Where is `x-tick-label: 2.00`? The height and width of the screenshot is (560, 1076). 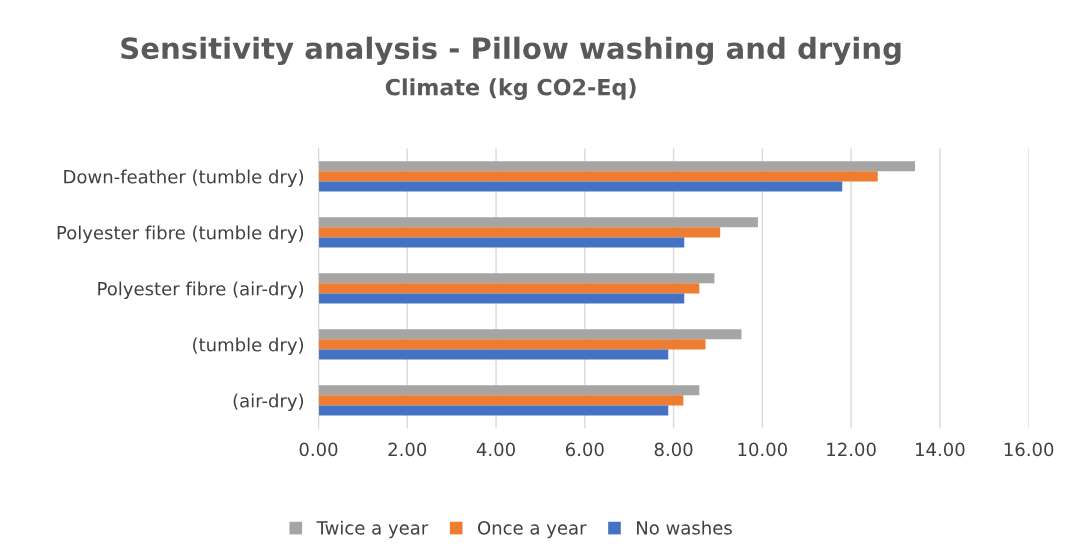
x-tick-label: 2.00 is located at coordinates (407, 449).